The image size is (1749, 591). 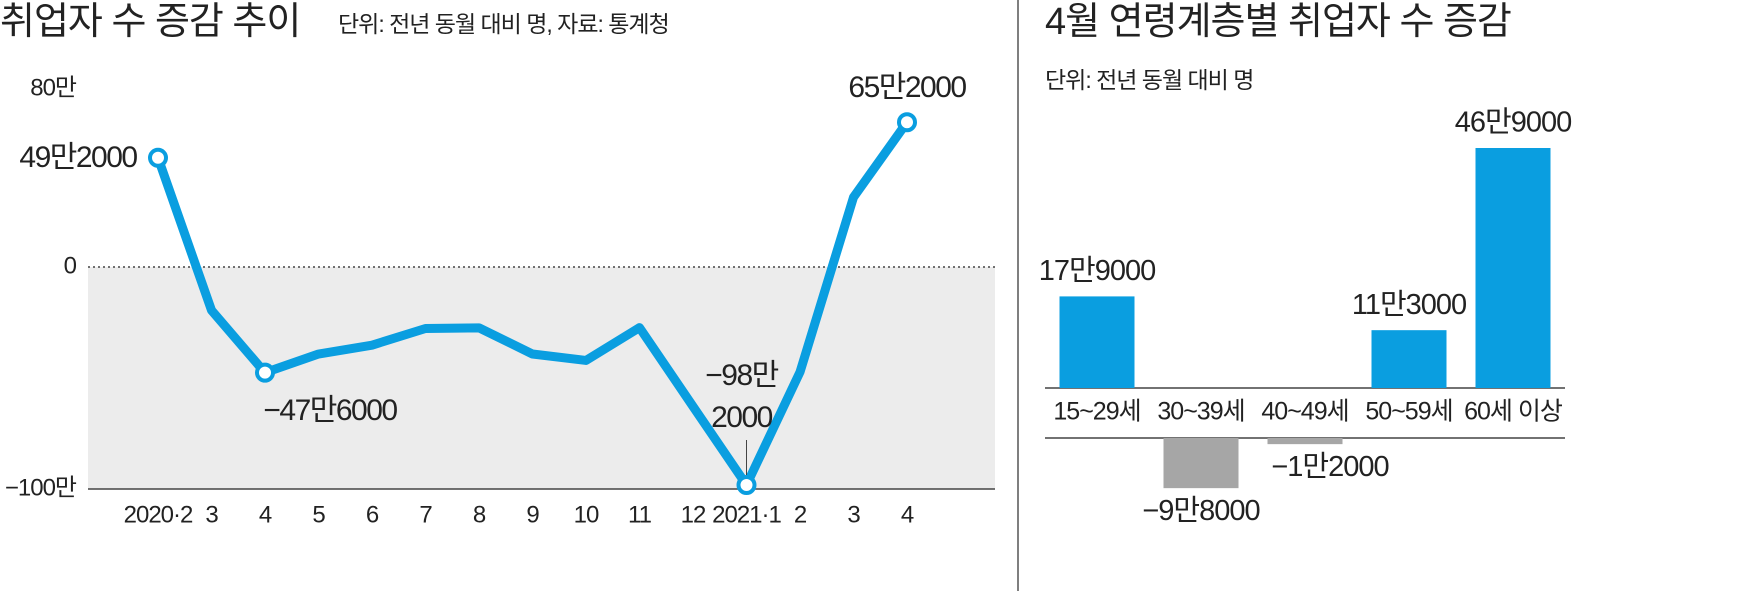 What do you see at coordinates (532, 514) in the screenshot?
I see `x-tick-label: 9` at bounding box center [532, 514].